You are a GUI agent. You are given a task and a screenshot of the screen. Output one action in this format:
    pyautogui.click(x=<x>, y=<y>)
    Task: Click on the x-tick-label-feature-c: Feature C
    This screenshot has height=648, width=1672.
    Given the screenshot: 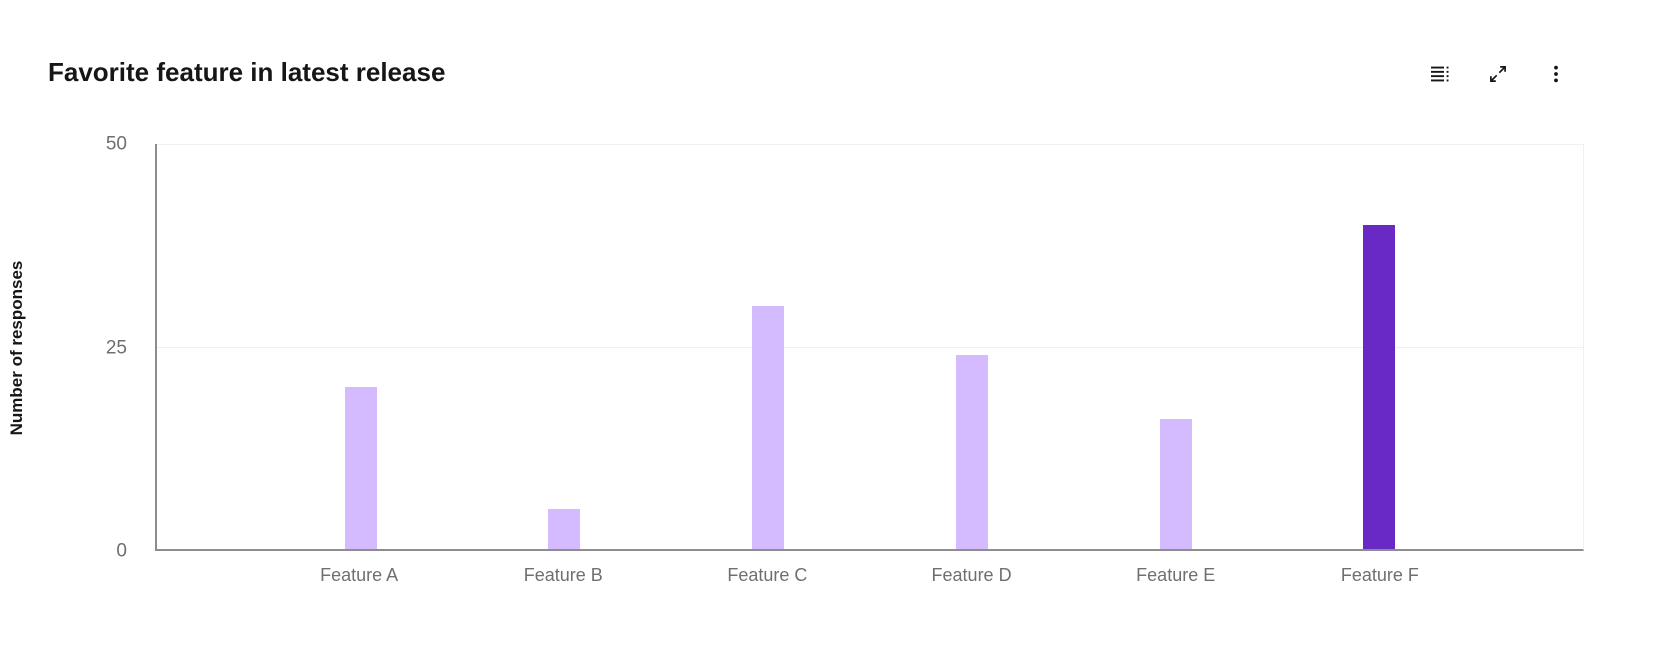 What is the action you would take?
    pyautogui.click(x=767, y=575)
    